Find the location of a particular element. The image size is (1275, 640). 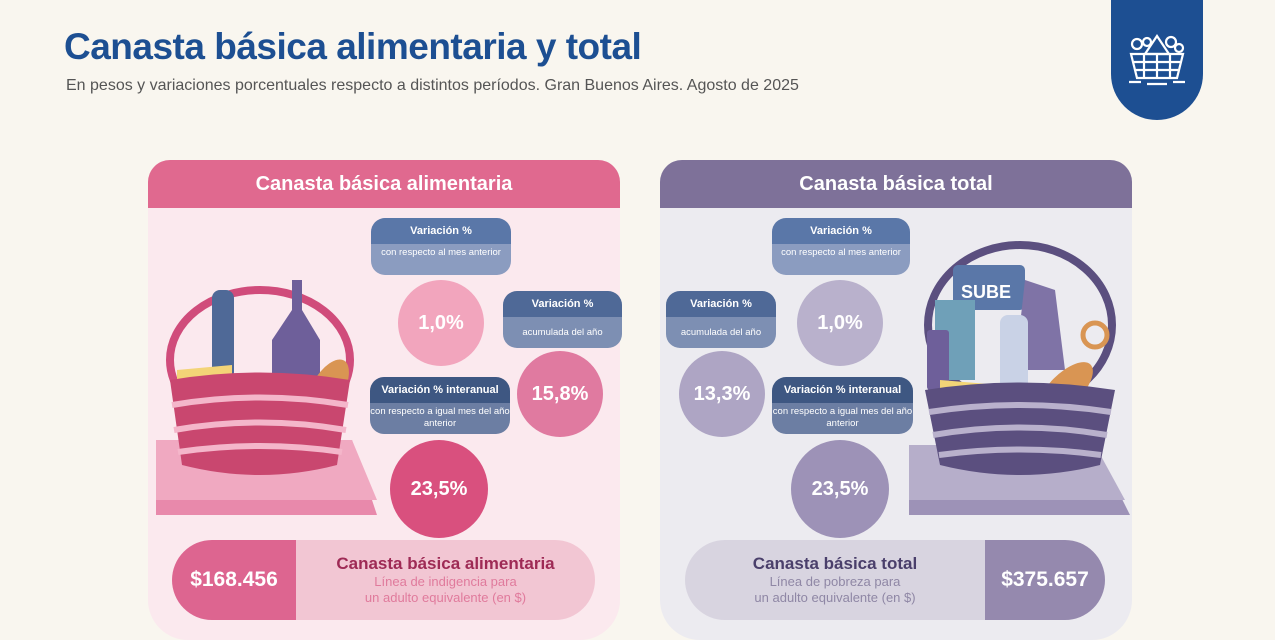

sube-card-label: SUBE is located at coordinates (986, 292).